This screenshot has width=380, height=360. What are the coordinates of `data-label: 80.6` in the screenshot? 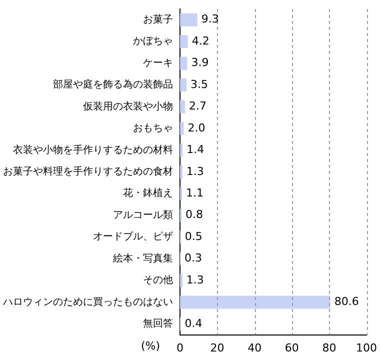 It's located at (346, 301).